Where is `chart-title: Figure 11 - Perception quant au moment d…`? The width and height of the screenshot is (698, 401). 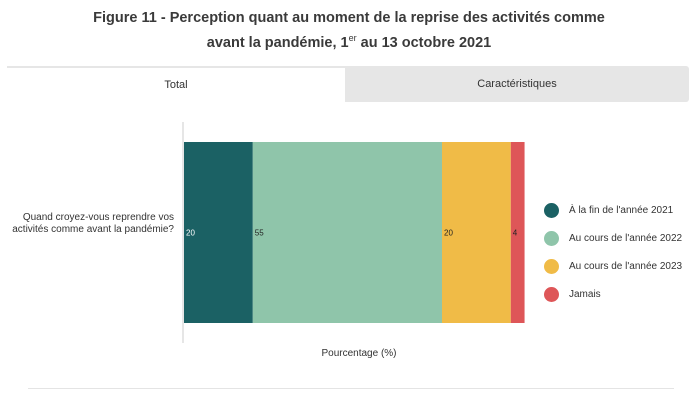
chart-title: Figure 11 - Perception quant au moment d… is located at coordinates (349, 30).